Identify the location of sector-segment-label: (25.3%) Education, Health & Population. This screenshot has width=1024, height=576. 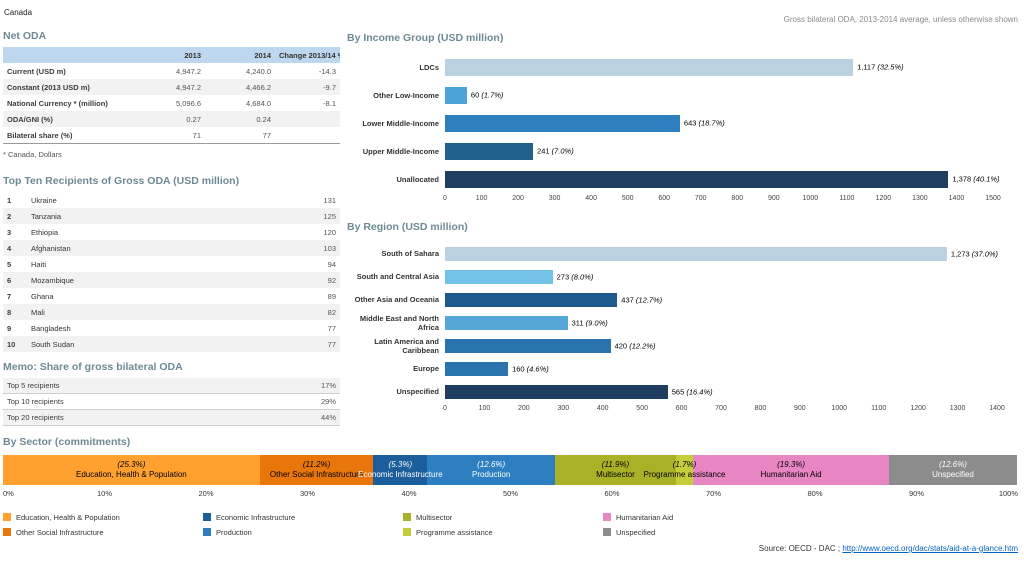
(131, 470).